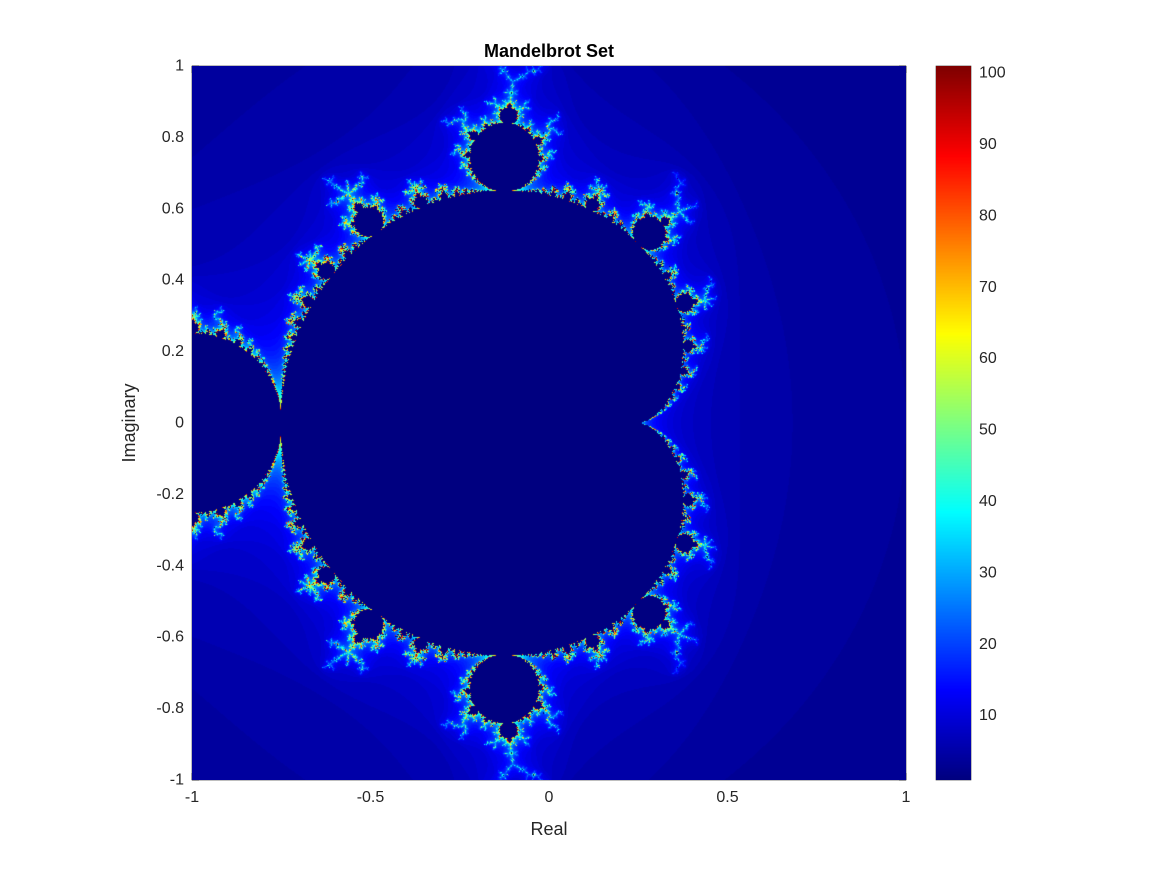 The image size is (1167, 875). Describe the element at coordinates (549, 51) in the screenshot. I see `chart-title: Mandelbrot Set` at that location.